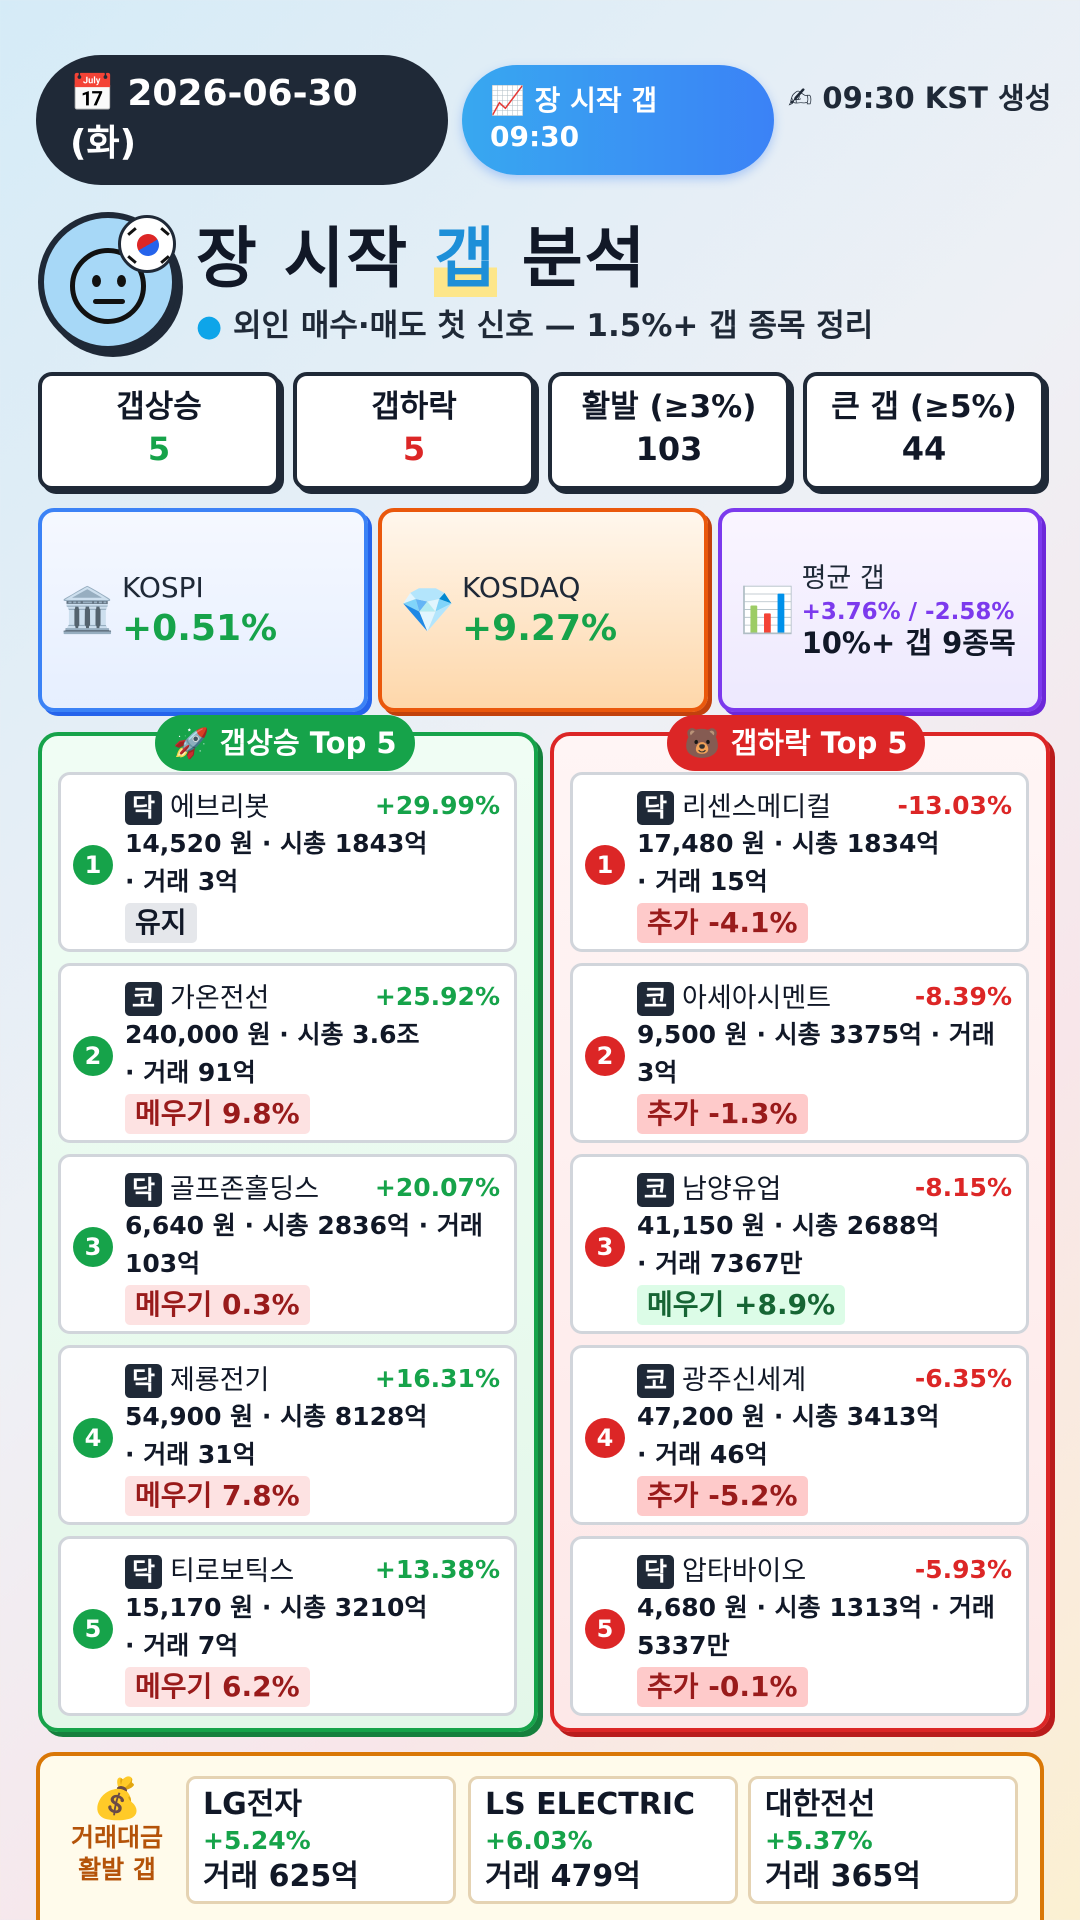 The width and height of the screenshot is (1080, 1920). I want to click on gap-change: +16.31%, so click(437, 1378).